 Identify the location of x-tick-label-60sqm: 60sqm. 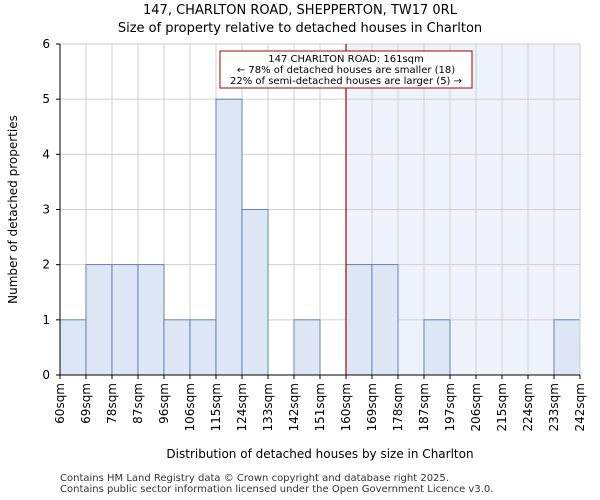
(60, 403).